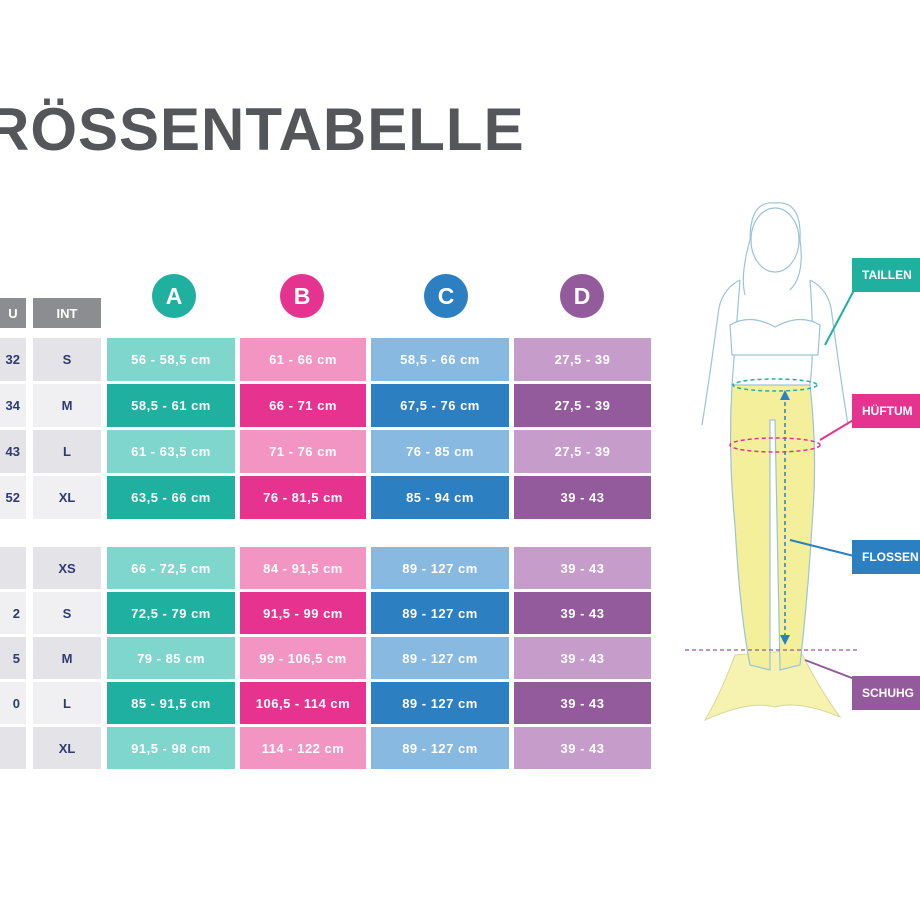  I want to click on measure-b-cell: 99 - 106,5 cm, so click(303, 658).